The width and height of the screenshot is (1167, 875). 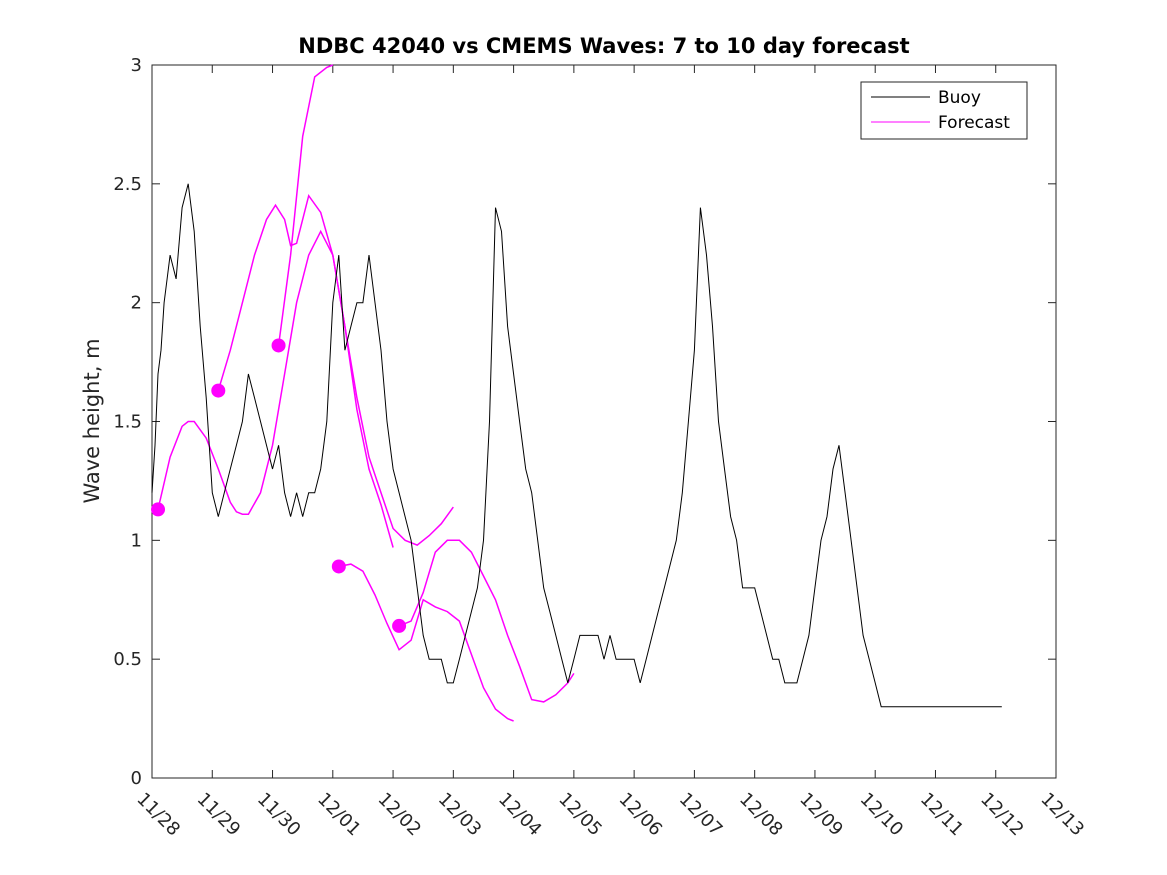 I want to click on y-tick-label: 1.5, so click(x=127, y=422).